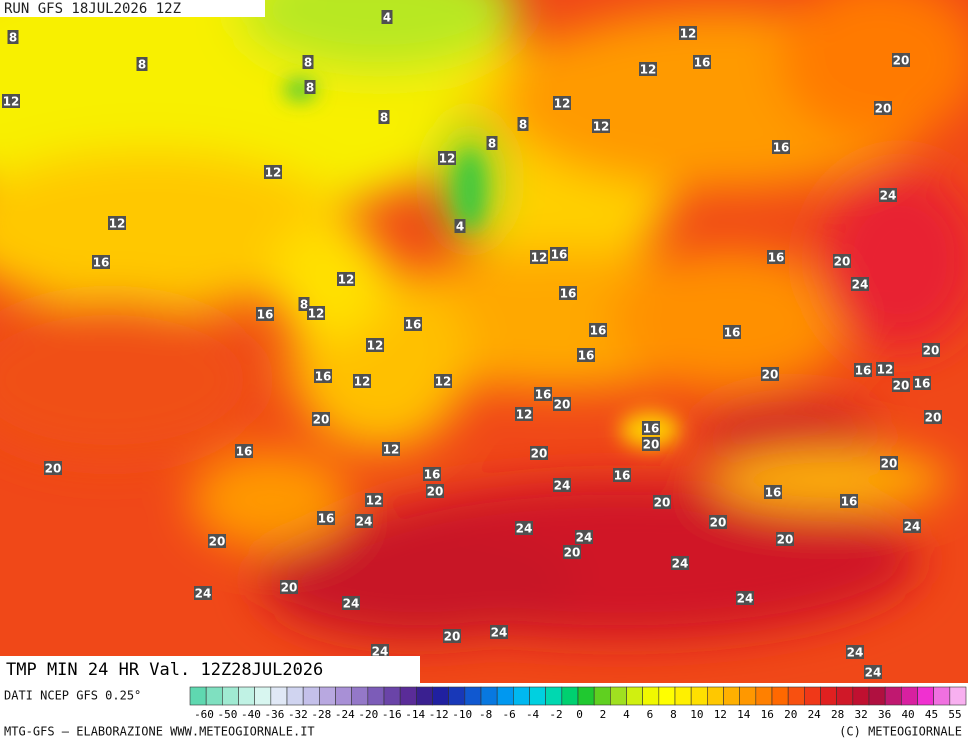 Image resolution: width=968 pixels, height=745 pixels. What do you see at coordinates (555, 714) in the screenshot?
I see `colorbar-tick-label: -2` at bounding box center [555, 714].